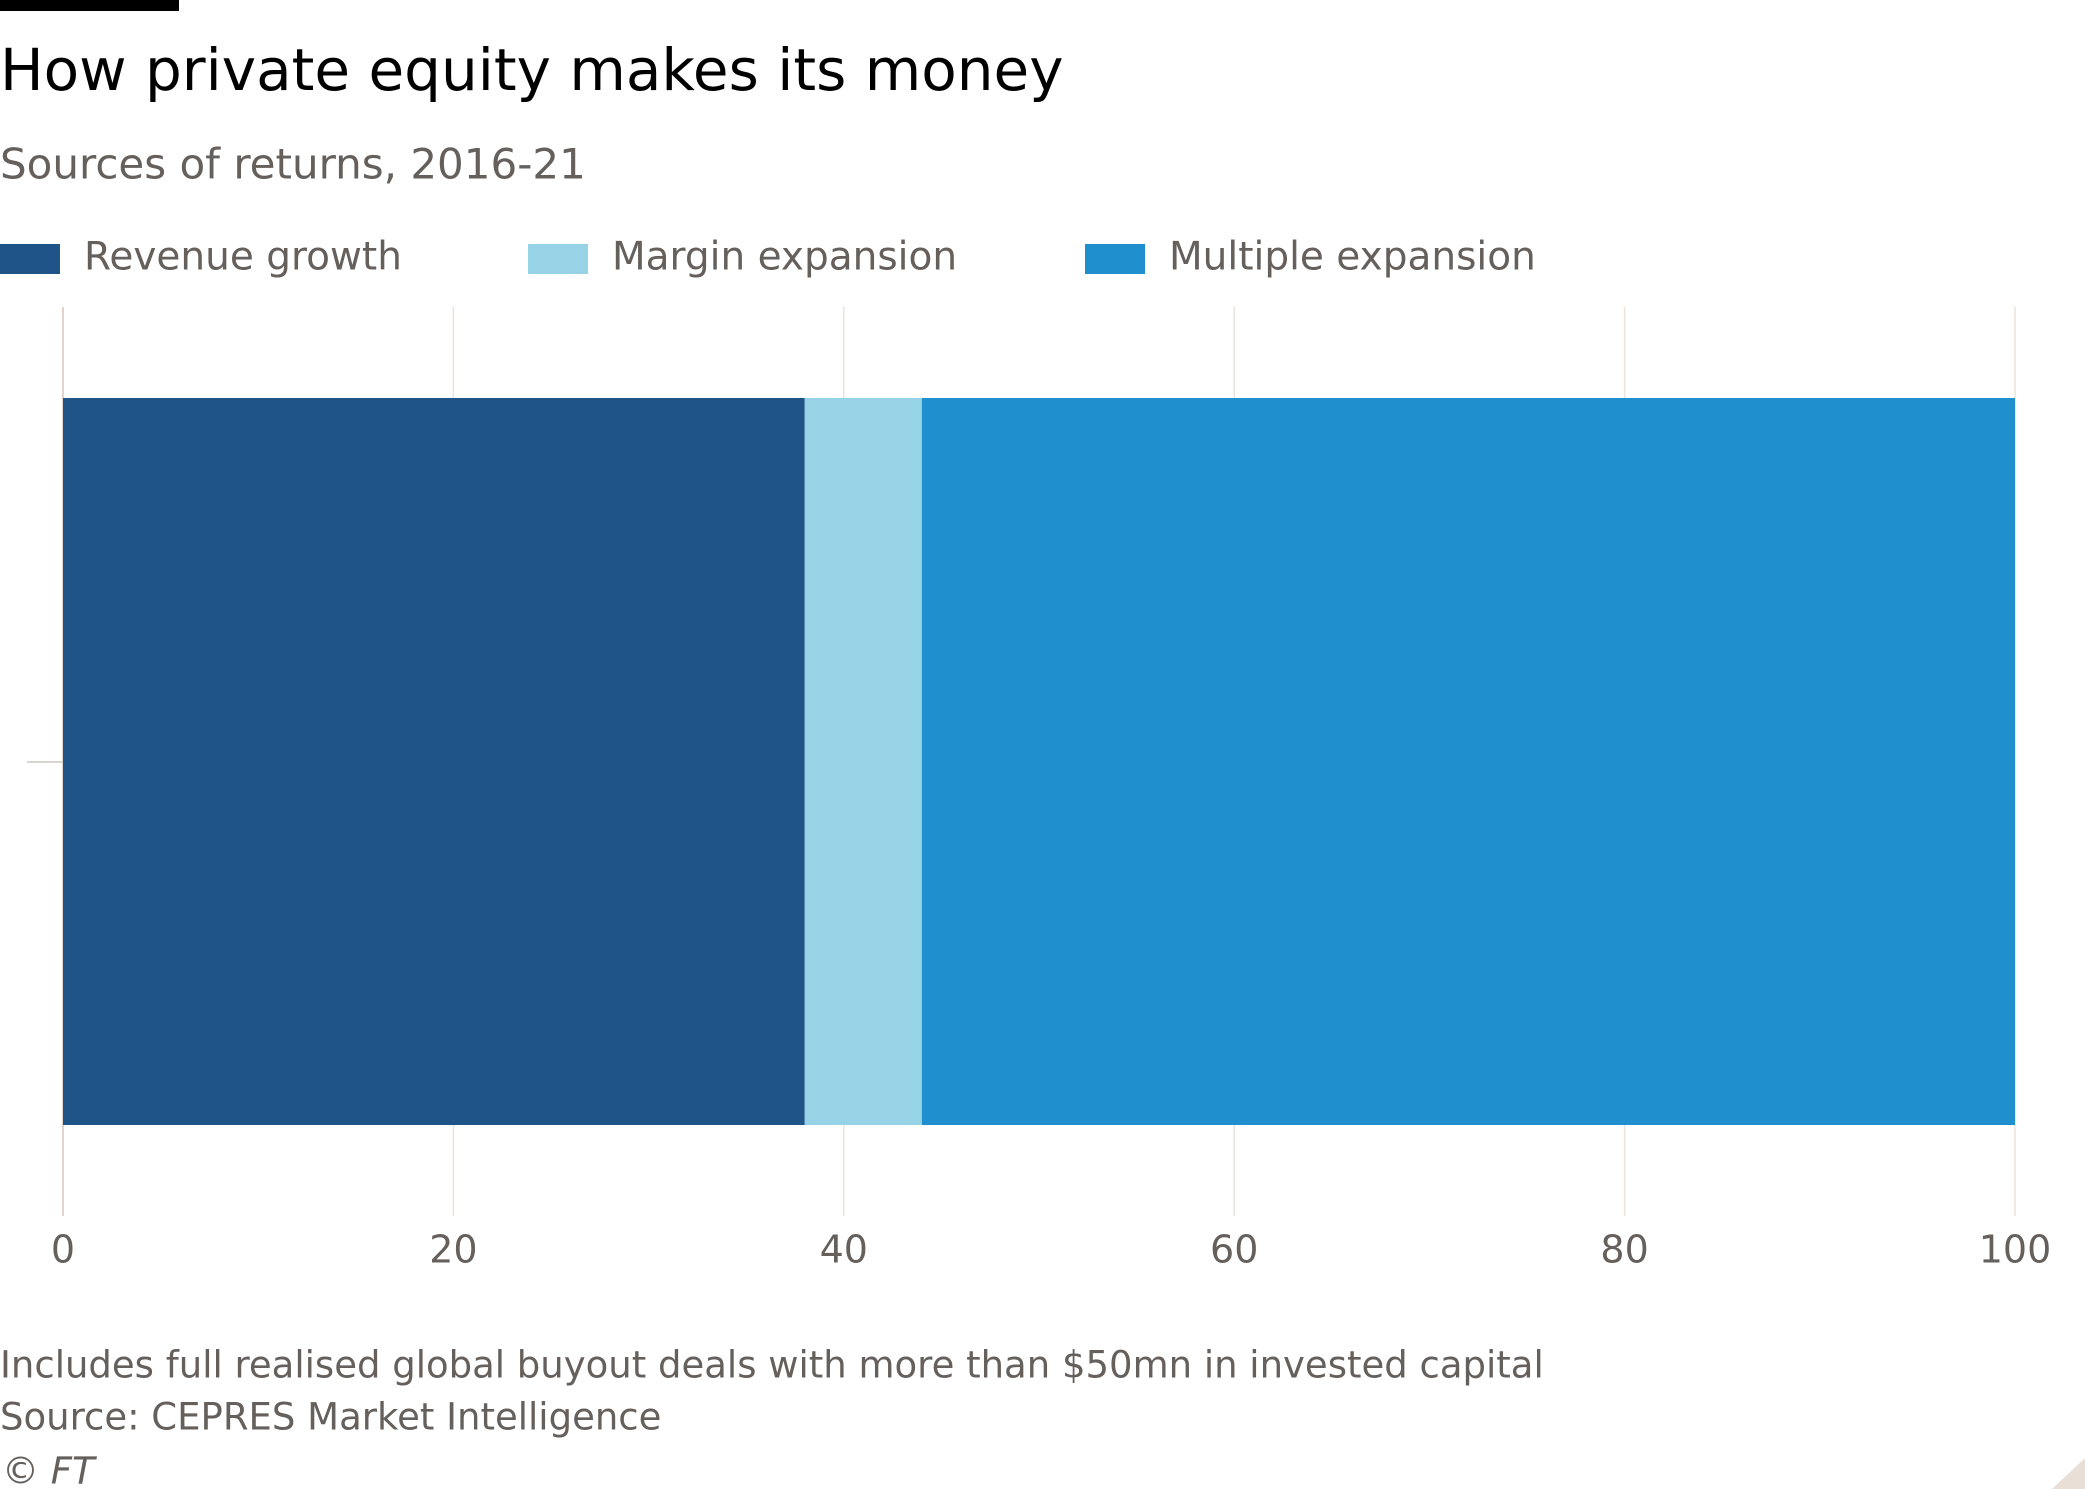  I want to click on source: Source: CEPRES Market Intelligence, so click(330, 1417).